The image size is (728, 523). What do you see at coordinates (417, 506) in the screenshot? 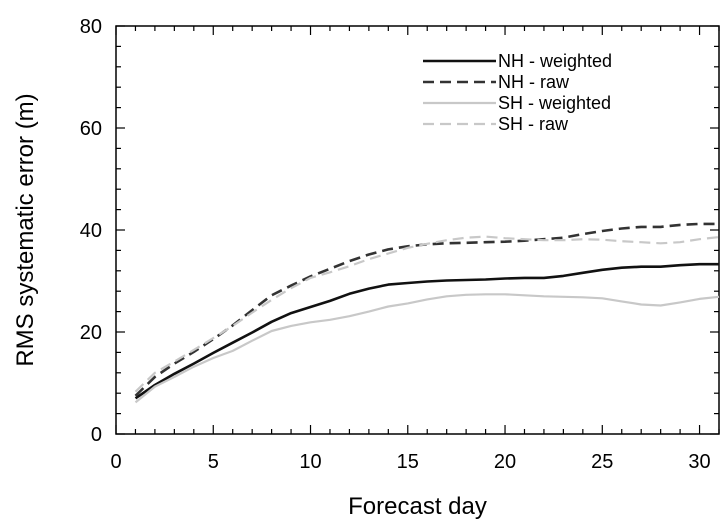
I see `x-axis-title: Forecast day` at bounding box center [417, 506].